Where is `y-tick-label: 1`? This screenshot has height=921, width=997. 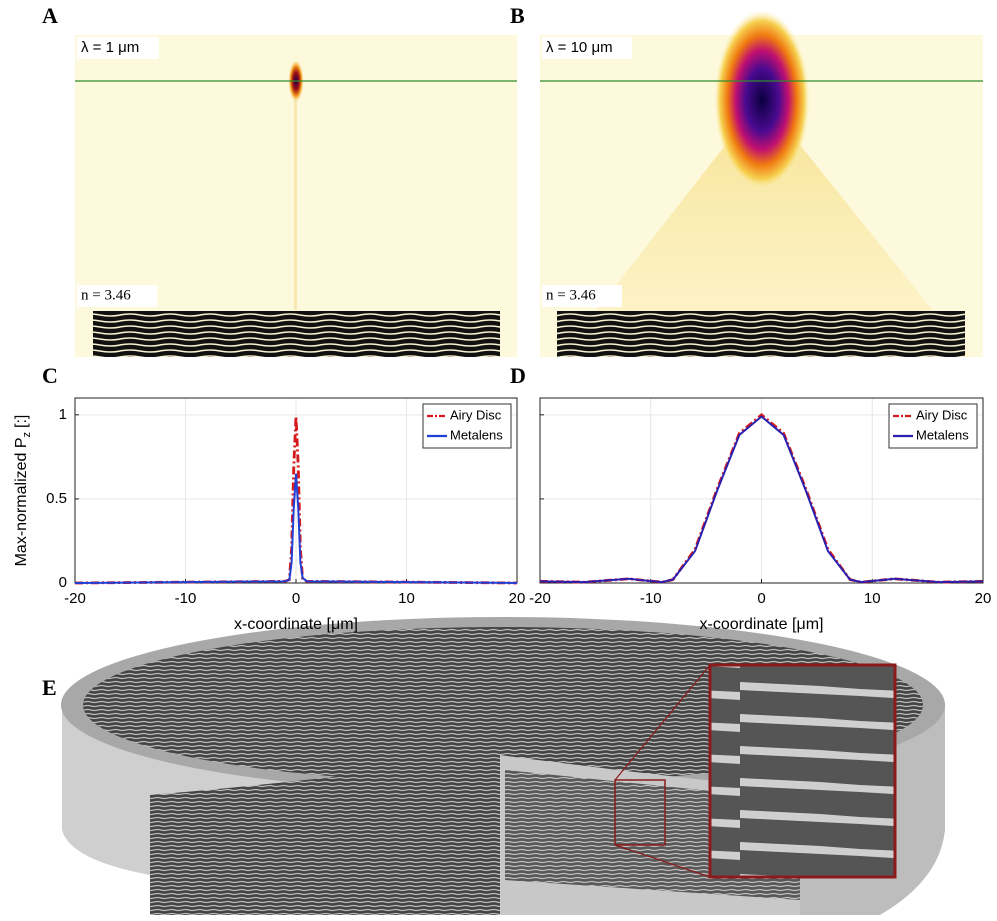
y-tick-label: 1 is located at coordinates (63, 414).